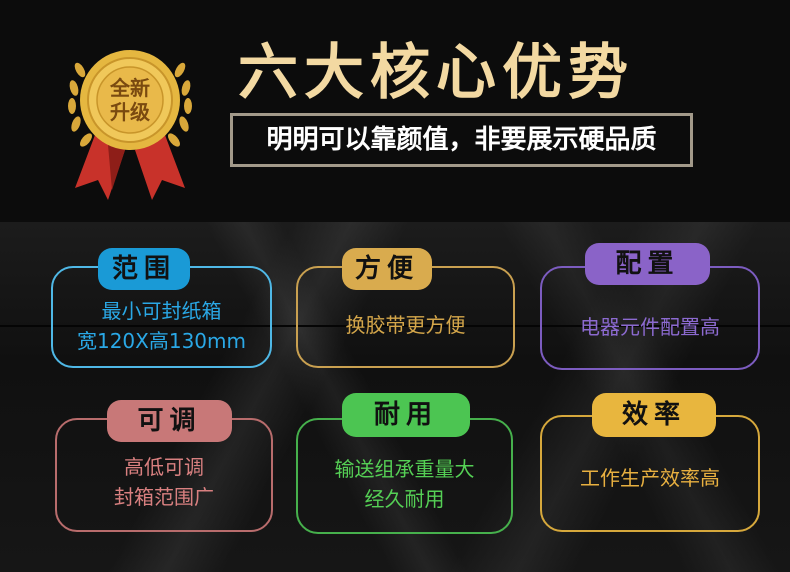 Image resolution: width=790 pixels, height=572 pixels. I want to click on feature-card-range: 最小可封纸箱 宽120X高130mm, so click(161, 317).